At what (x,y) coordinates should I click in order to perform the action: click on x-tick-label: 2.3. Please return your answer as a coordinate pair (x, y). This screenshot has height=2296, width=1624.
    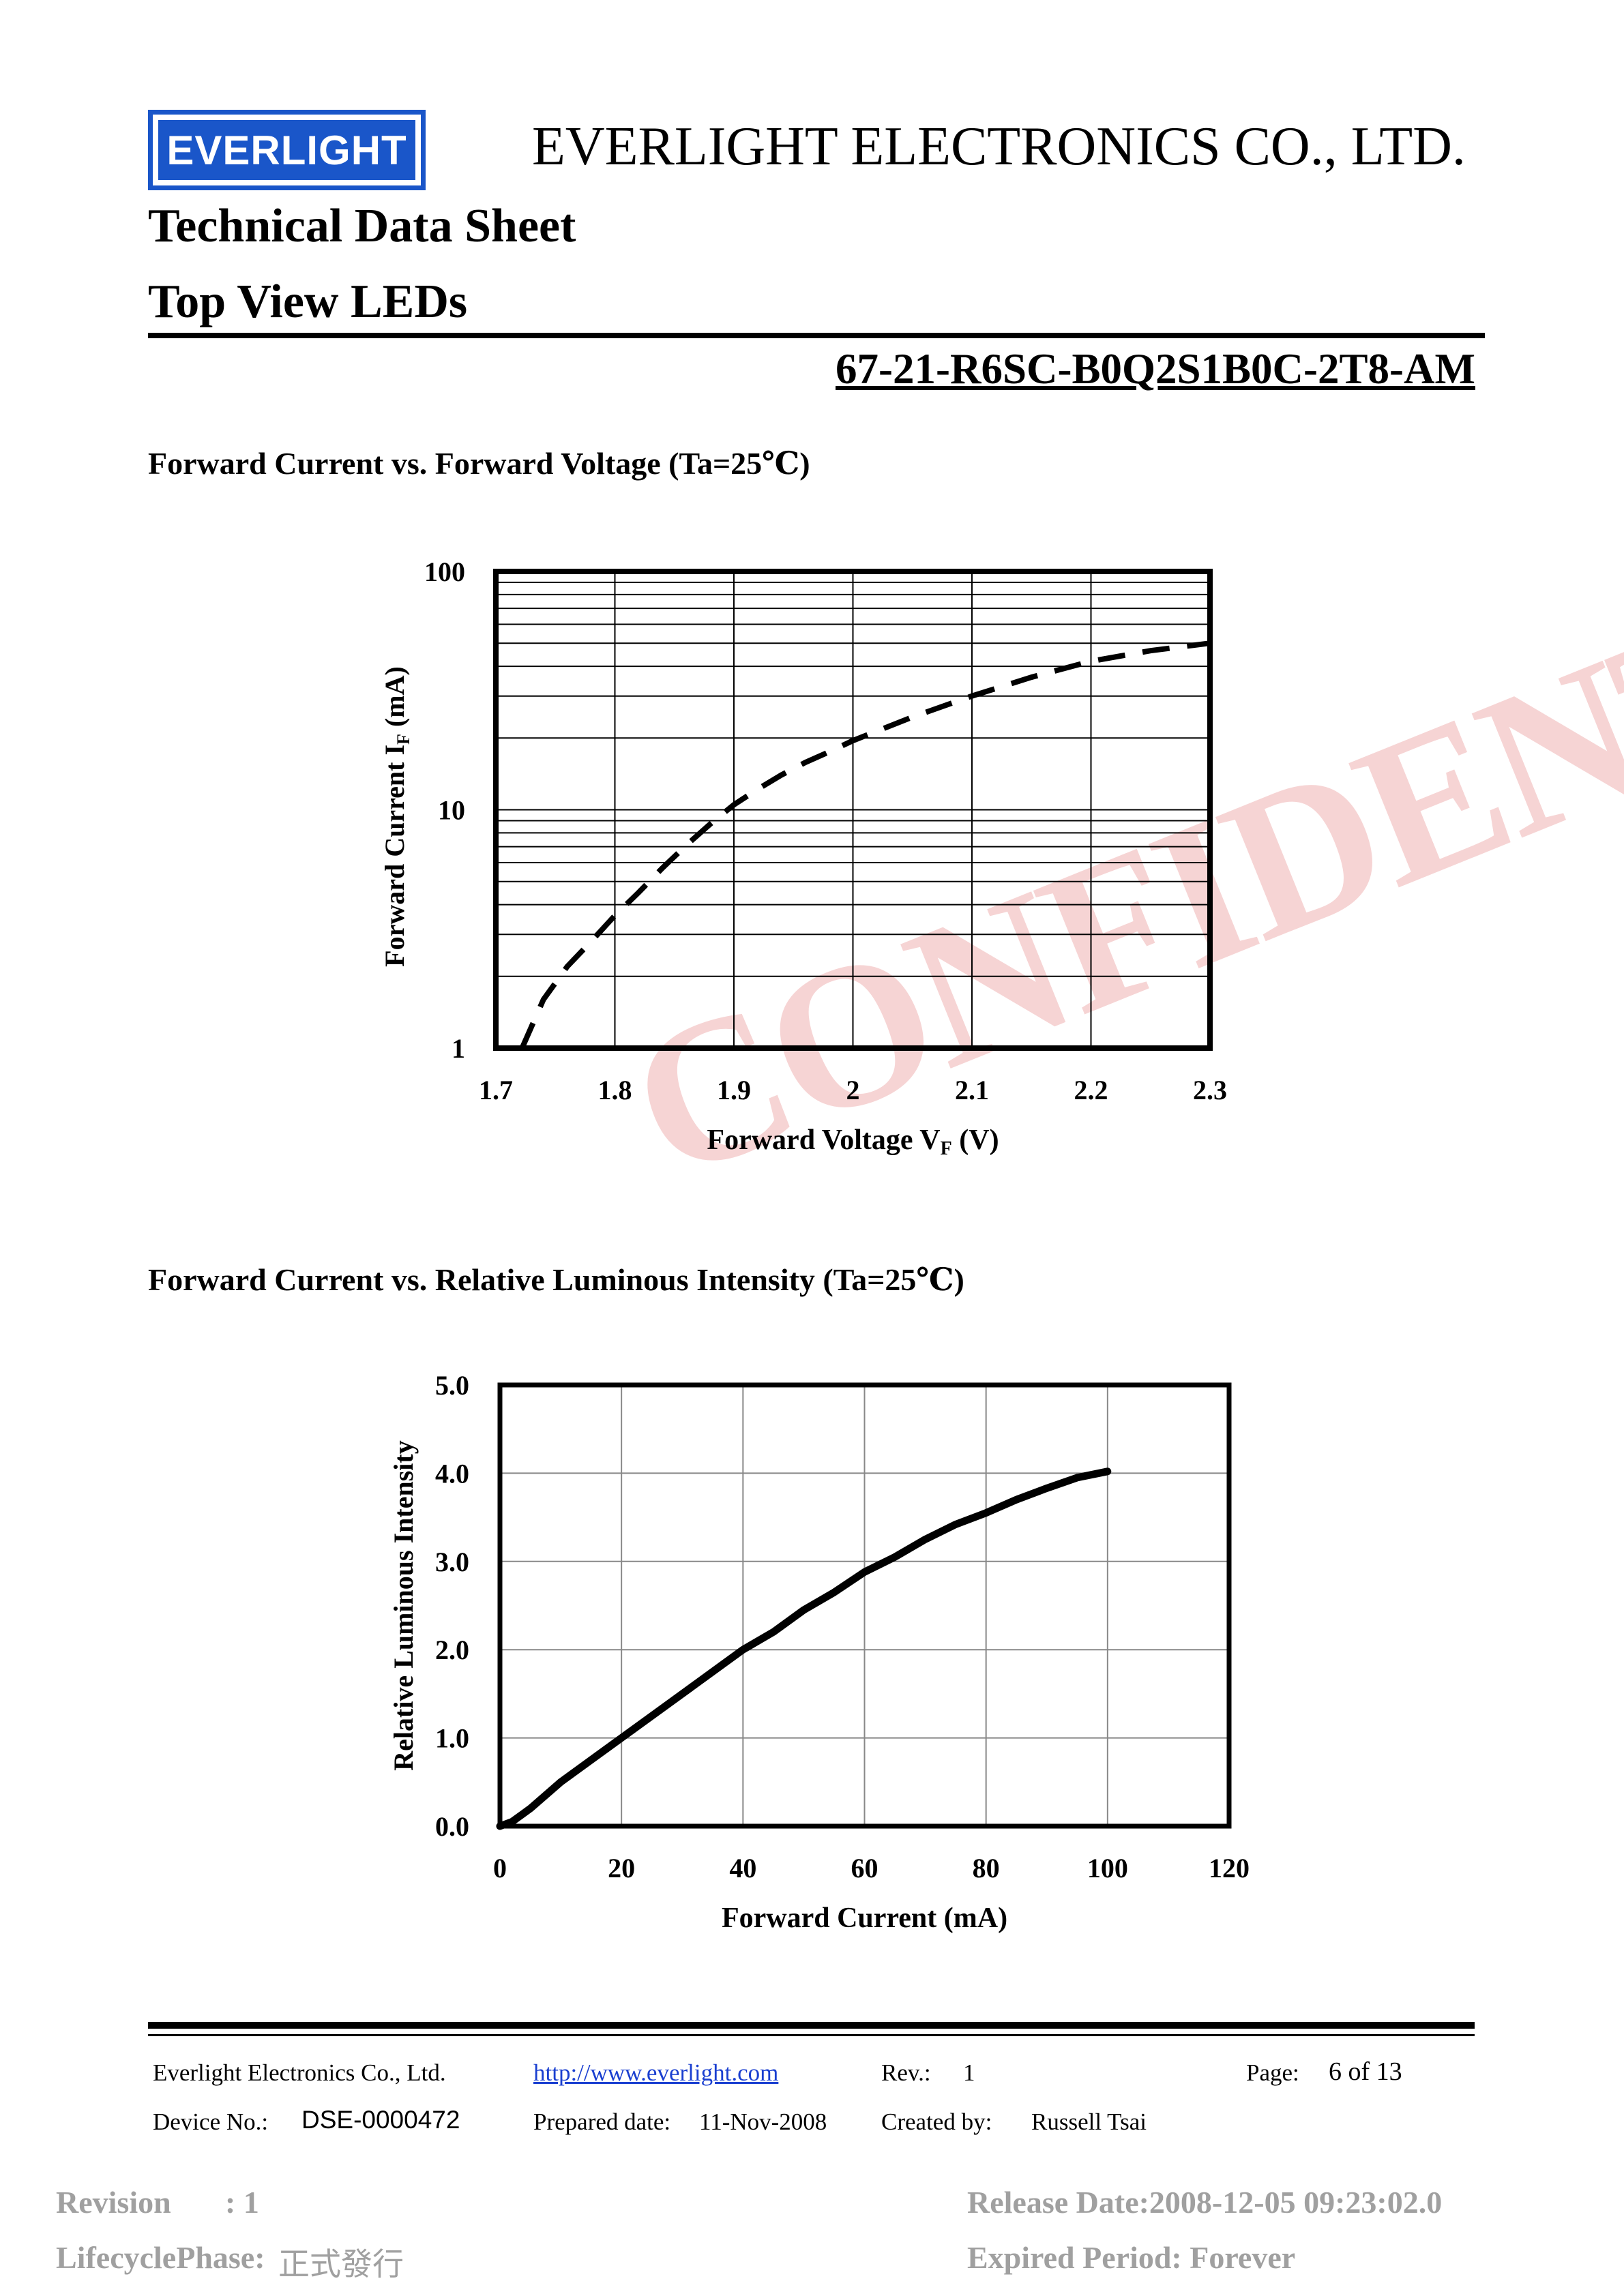
    Looking at the image, I should click on (1210, 1090).